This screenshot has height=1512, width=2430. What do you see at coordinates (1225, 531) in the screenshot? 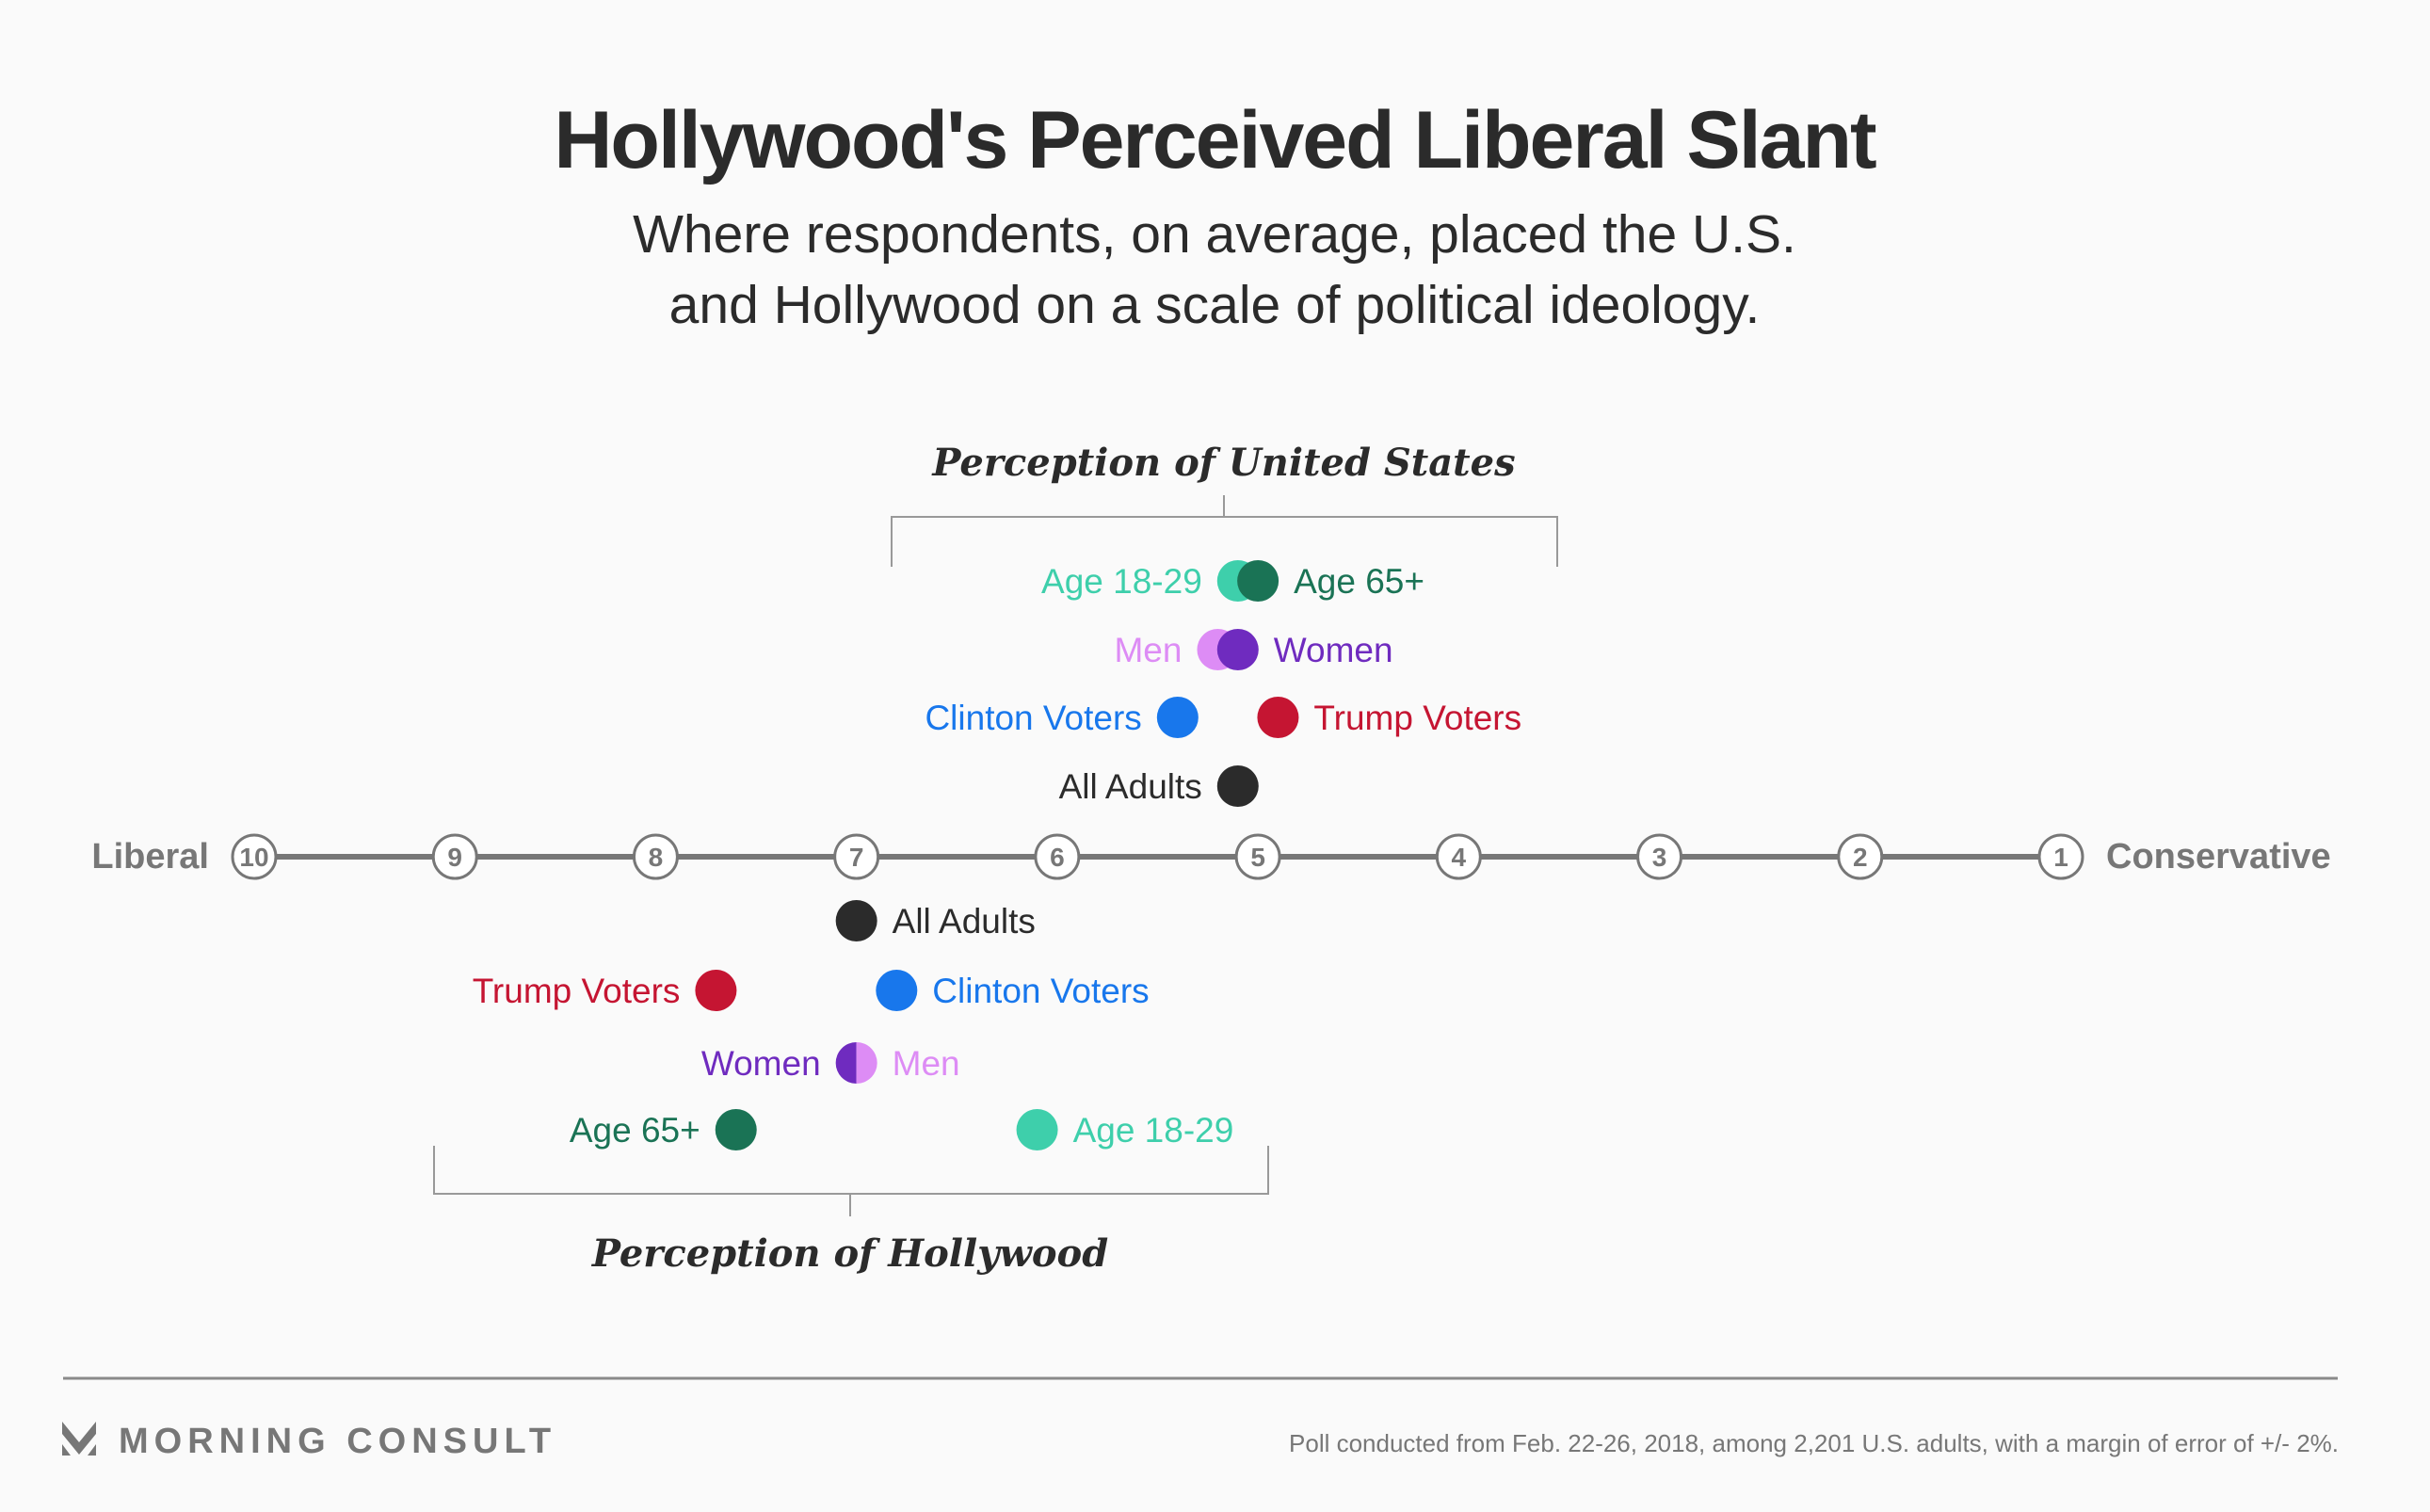
I see `us-bracket` at bounding box center [1225, 531].